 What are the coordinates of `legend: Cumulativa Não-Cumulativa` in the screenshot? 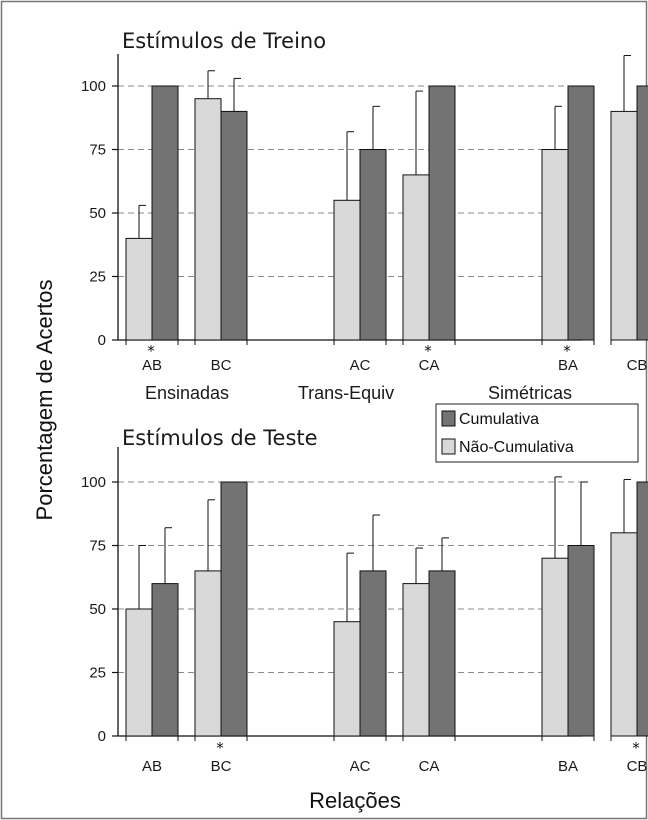 It's located at (537, 433).